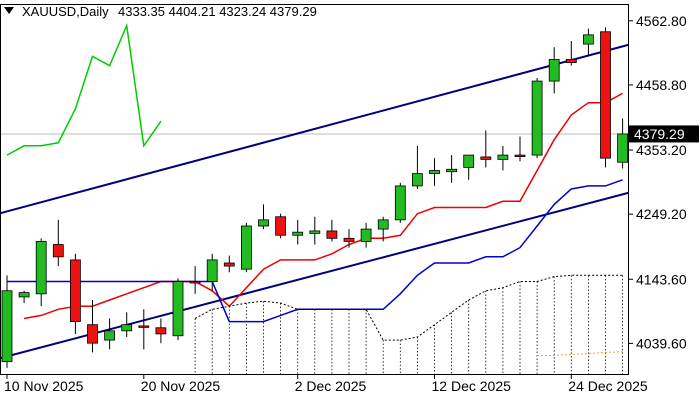 The height and width of the screenshot is (400, 700). I want to click on ohlc-values: 4333.35 4404.21 4323.24 4379.29, so click(217, 11).